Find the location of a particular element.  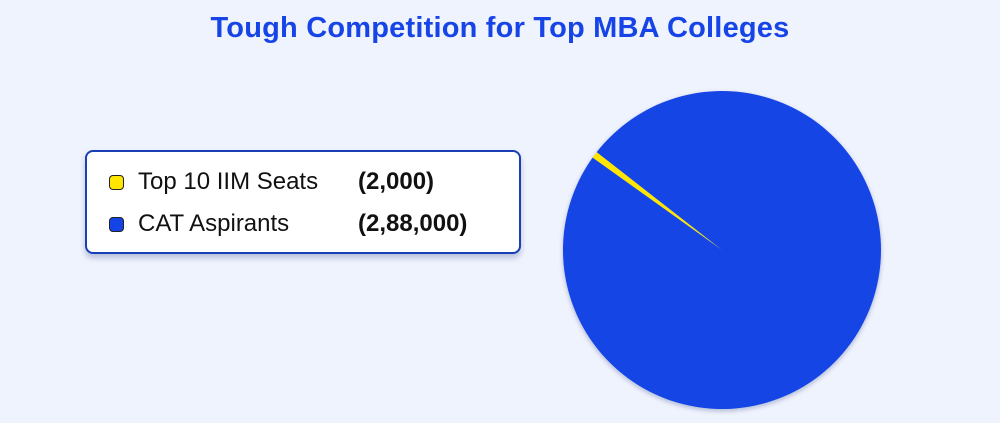

legend-value: (2,88,000) is located at coordinates (413, 223).